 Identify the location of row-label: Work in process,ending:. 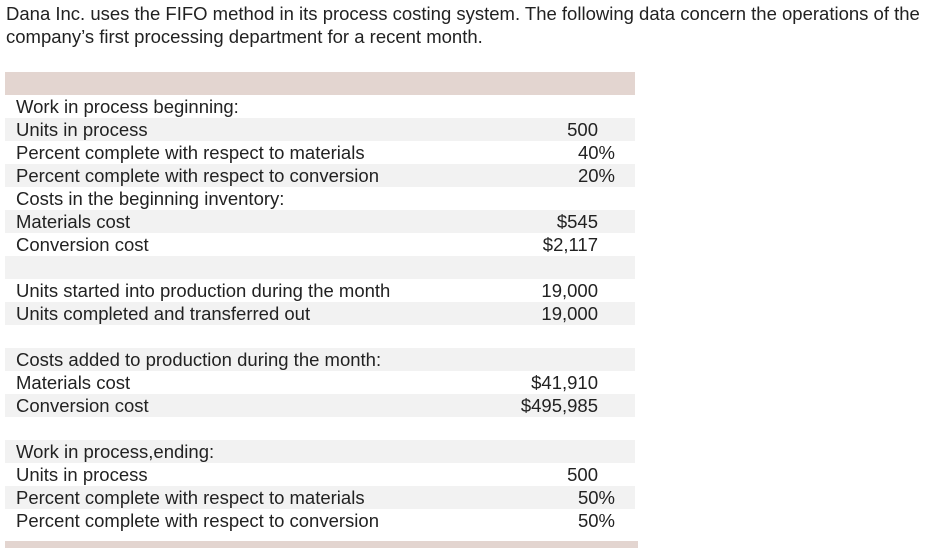
(115, 451).